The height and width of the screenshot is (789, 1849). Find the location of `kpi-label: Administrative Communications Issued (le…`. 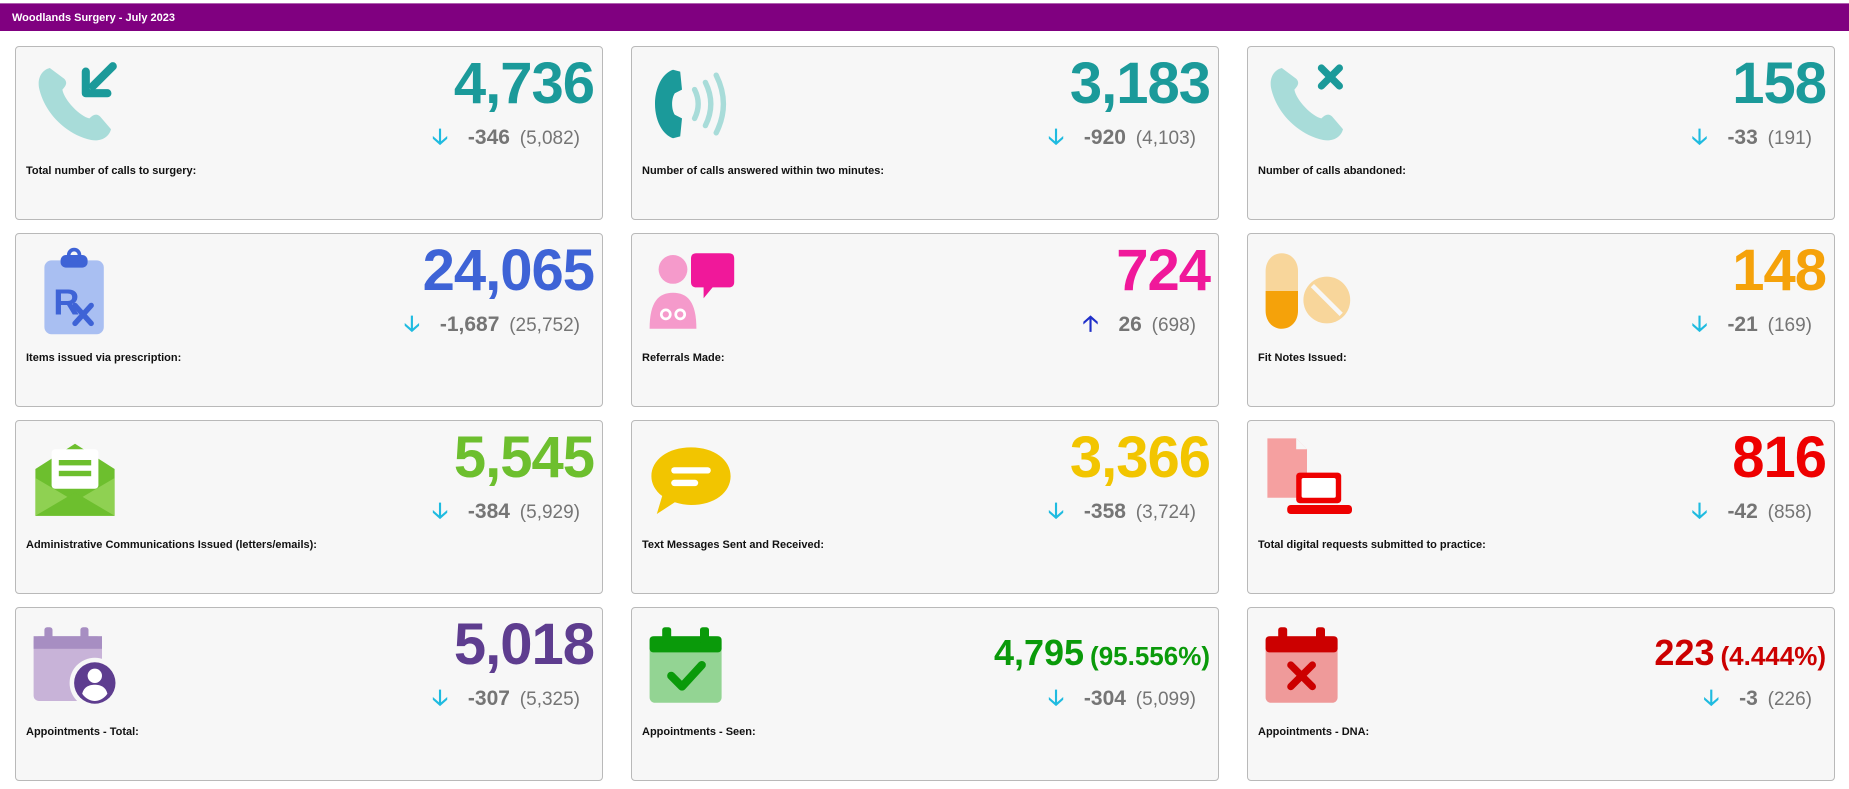

kpi-label: Administrative Communications Issued (le… is located at coordinates (171, 545).